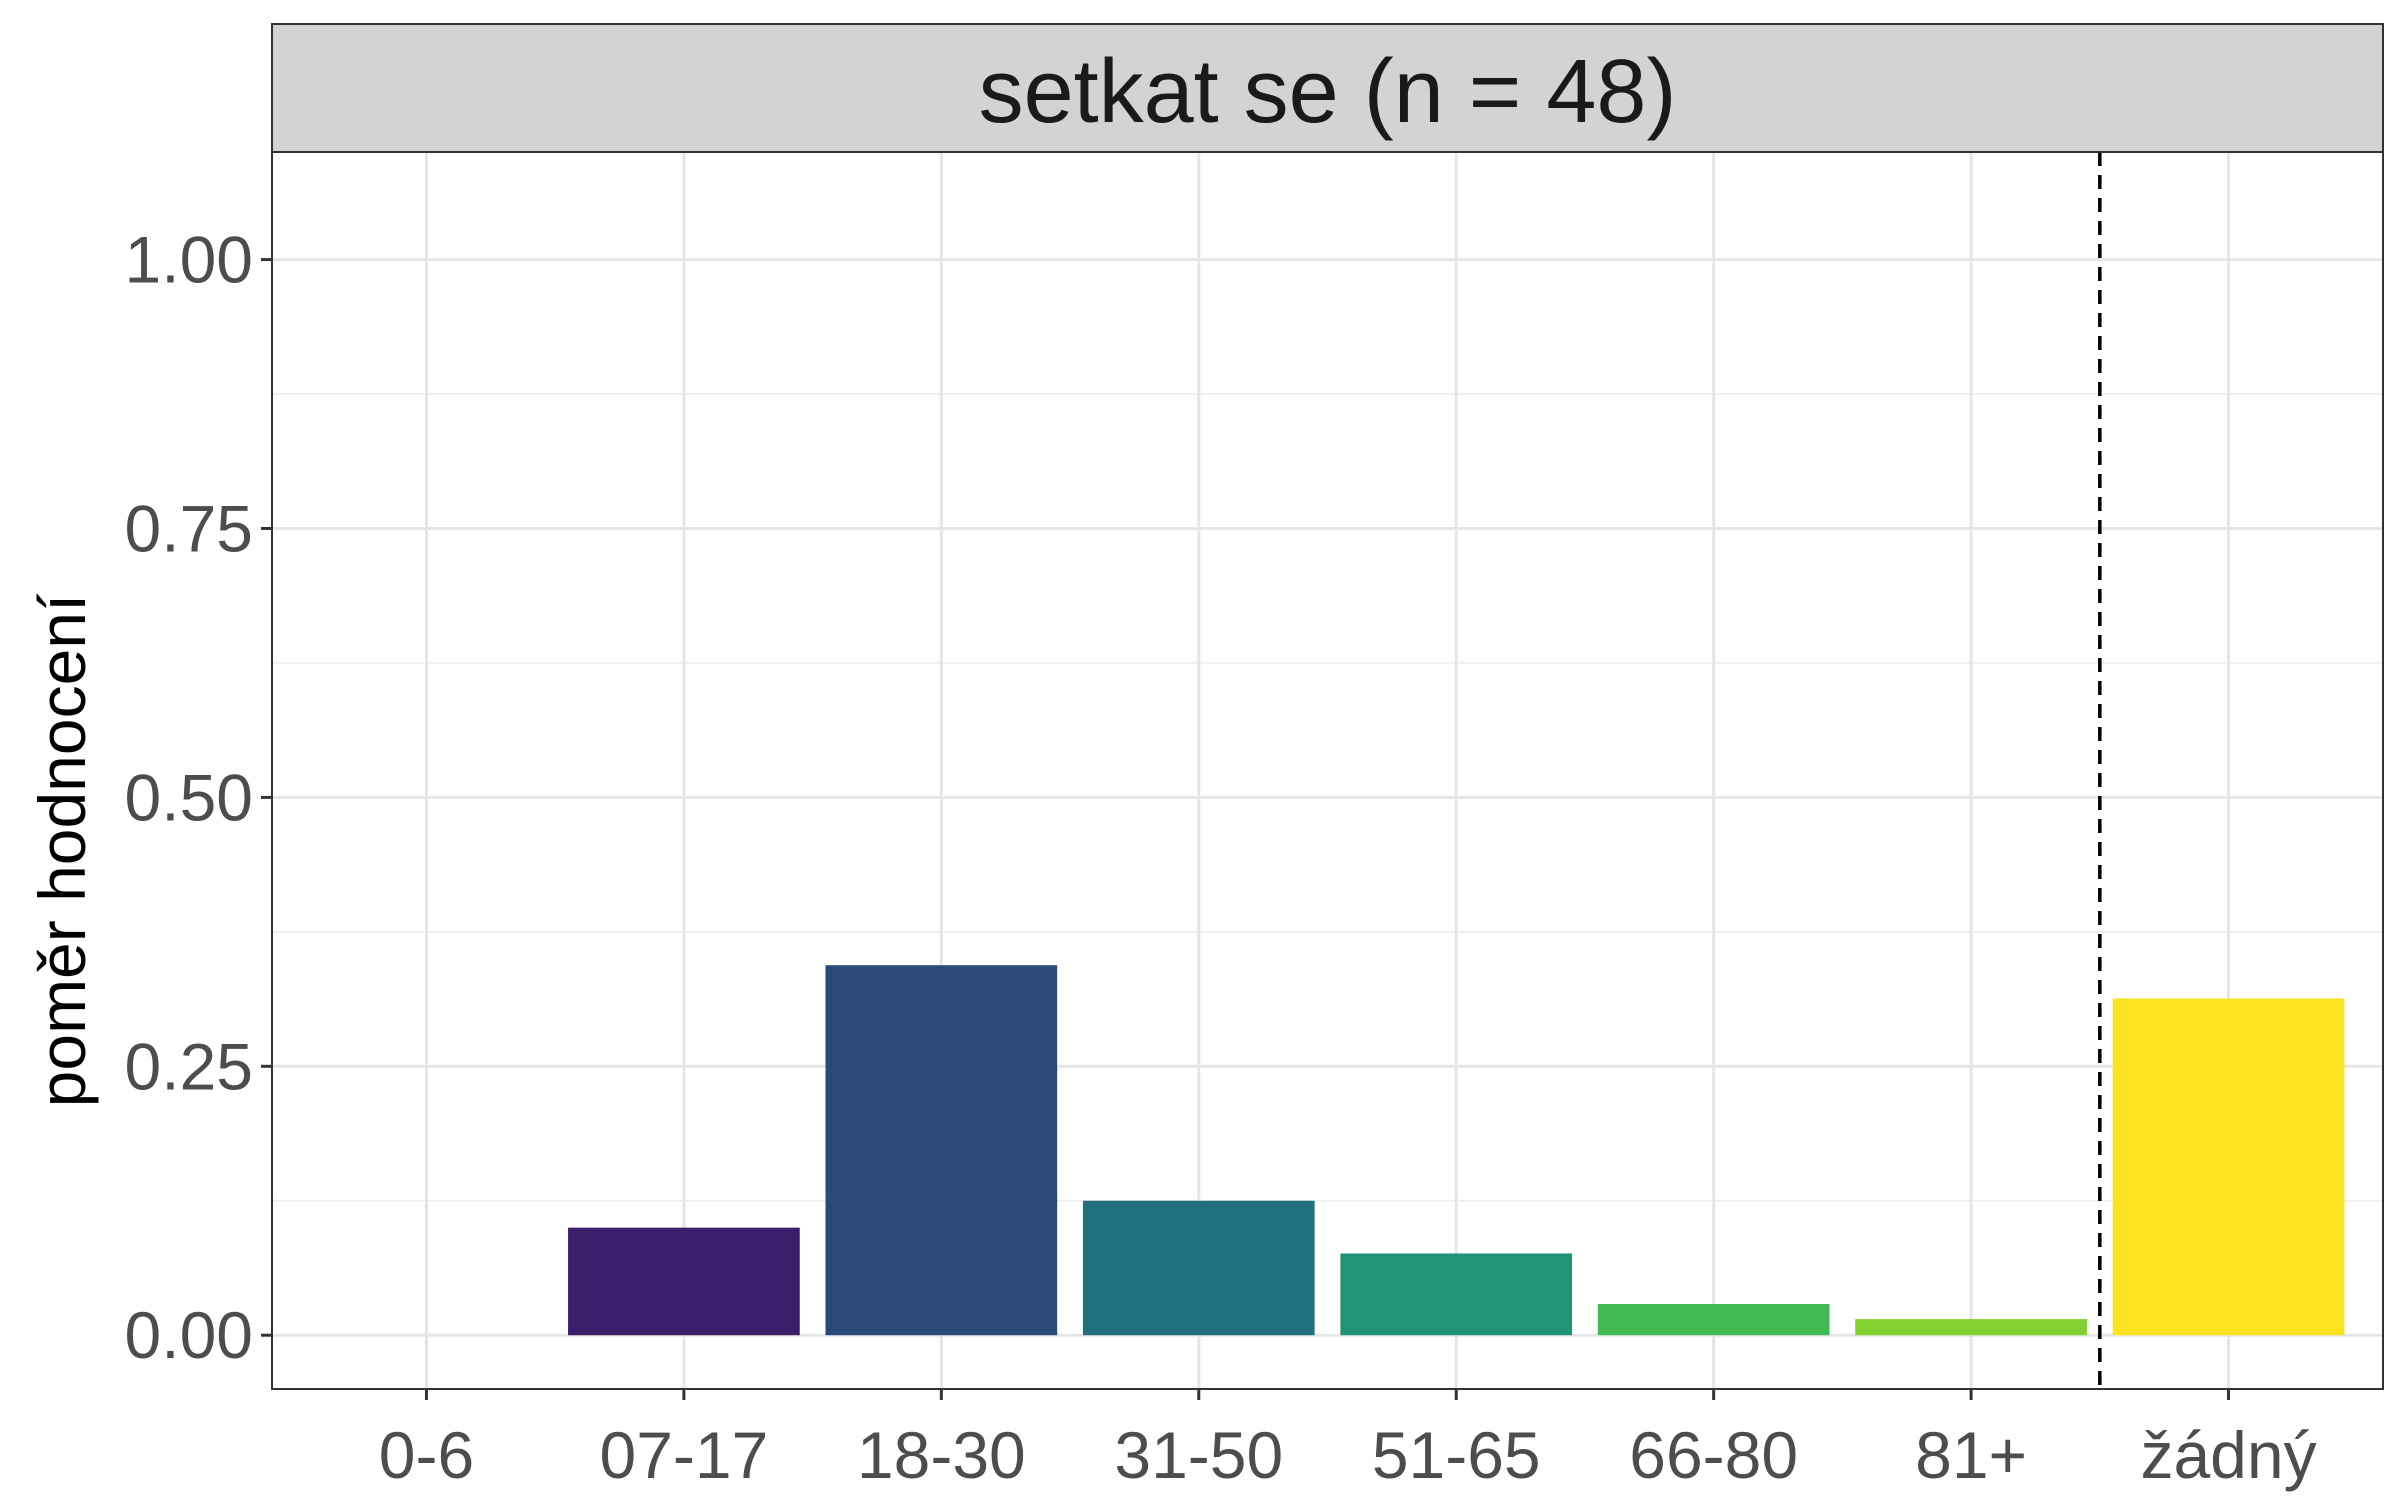 The width and height of the screenshot is (2400, 1505). Describe the element at coordinates (1198, 1455) in the screenshot. I see `x-tick-label: 31-50` at that location.